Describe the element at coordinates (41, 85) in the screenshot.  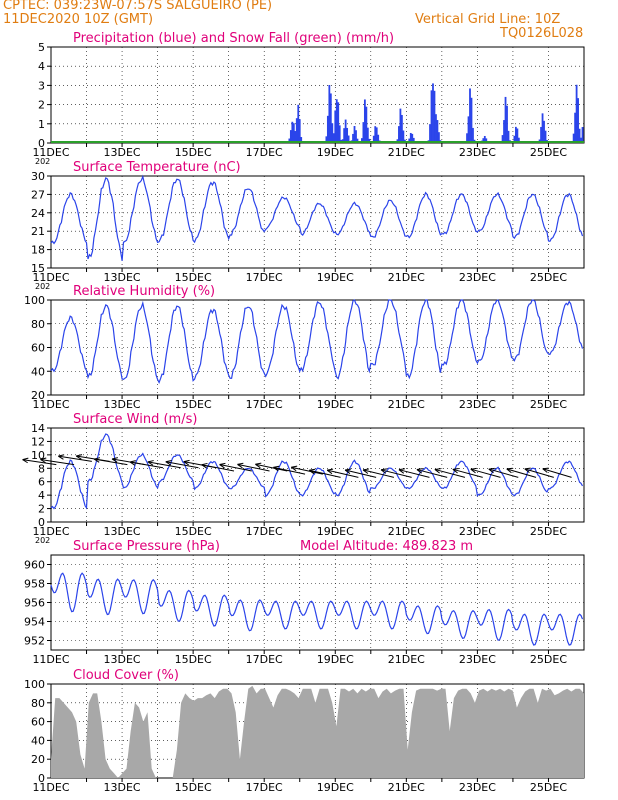
I see `y-tick-label: 3` at that location.